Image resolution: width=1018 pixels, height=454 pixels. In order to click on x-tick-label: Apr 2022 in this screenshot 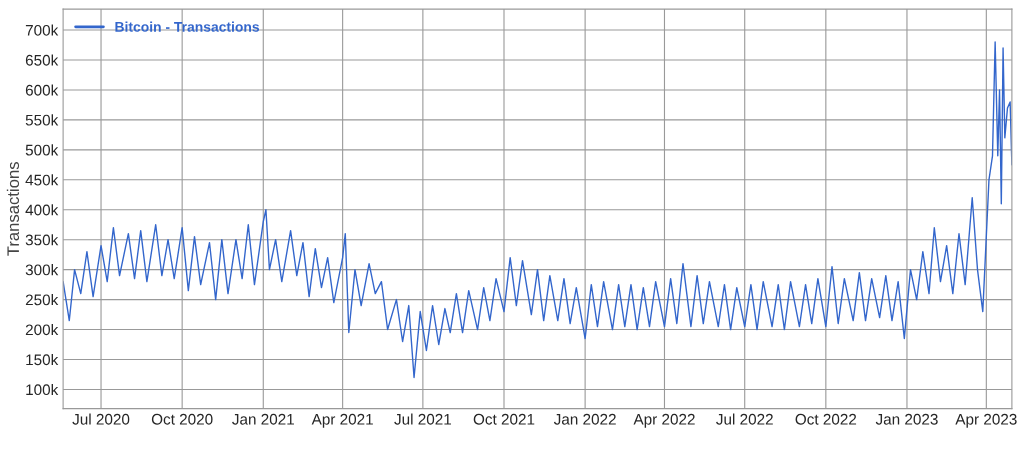, I will do `click(664, 420)`.